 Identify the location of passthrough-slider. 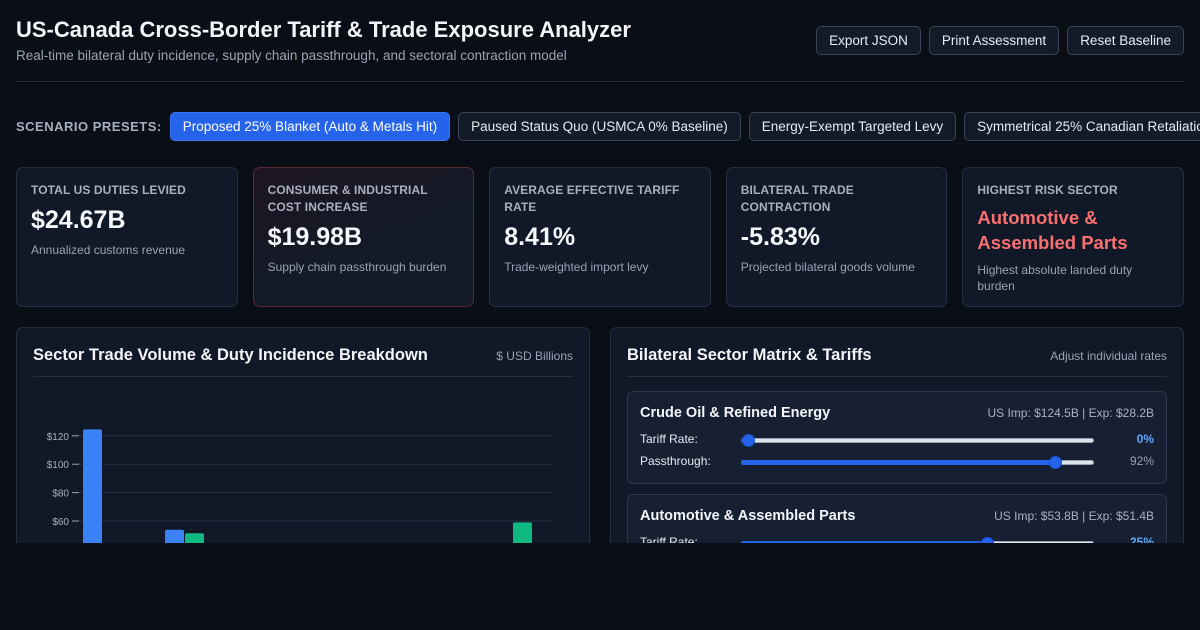
(917, 462).